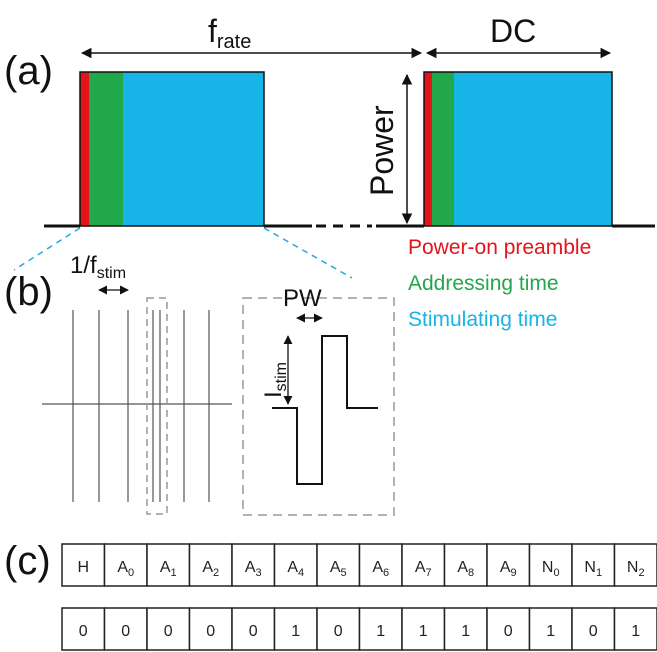 This screenshot has width=657, height=652. I want to click on packet-header-label: A0, so click(125, 569).